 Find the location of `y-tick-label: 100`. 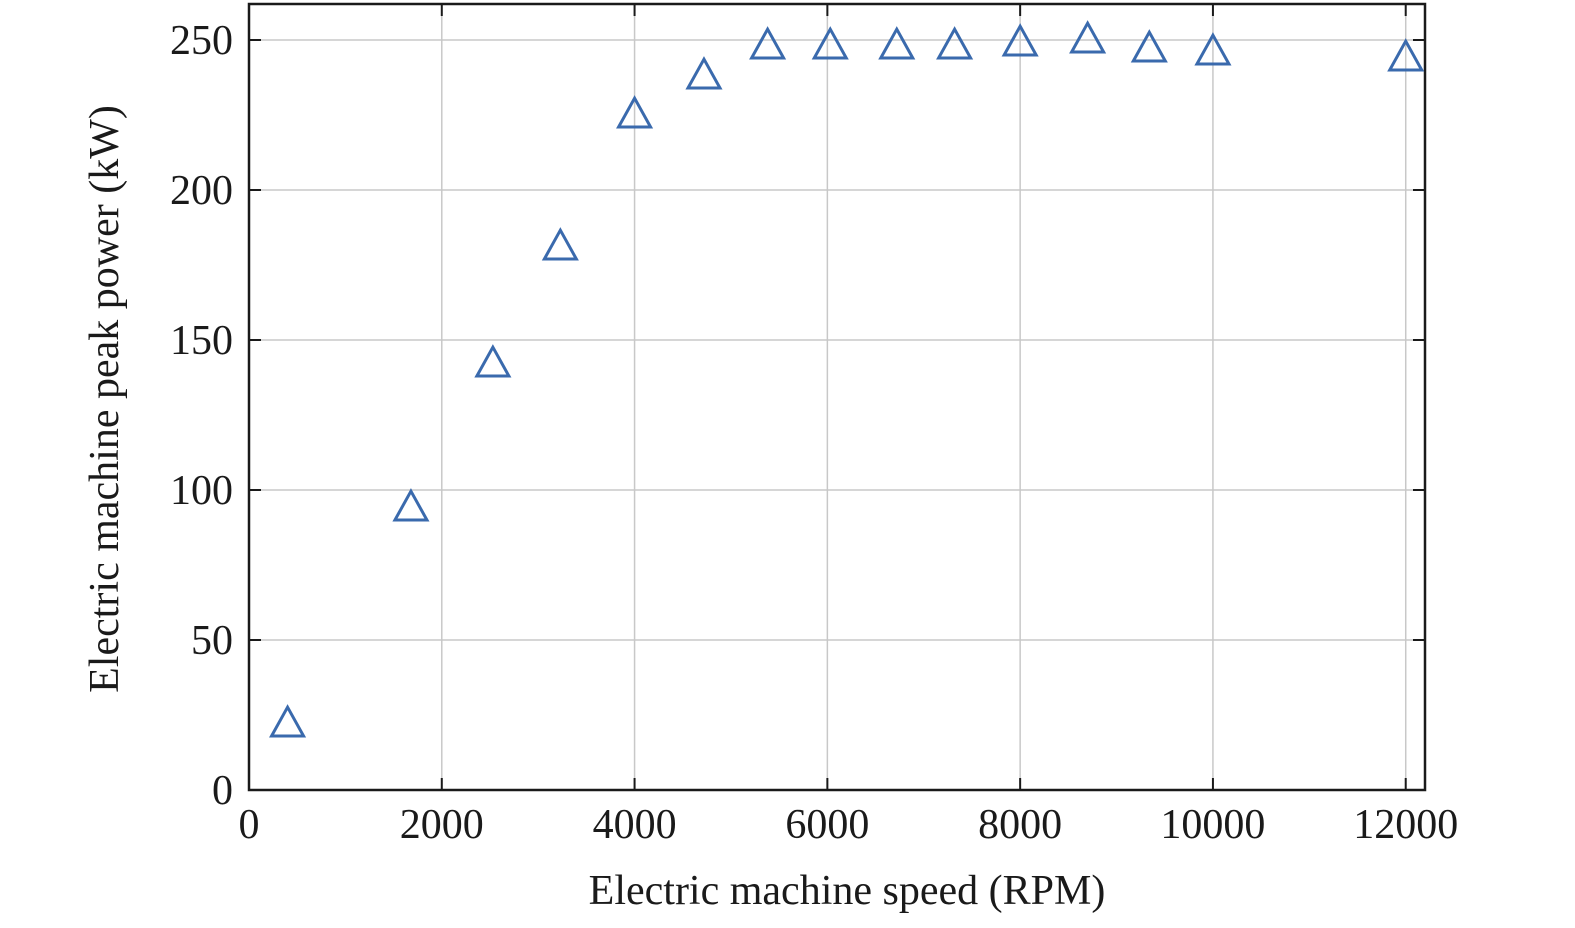

y-tick-label: 100 is located at coordinates (201, 491).